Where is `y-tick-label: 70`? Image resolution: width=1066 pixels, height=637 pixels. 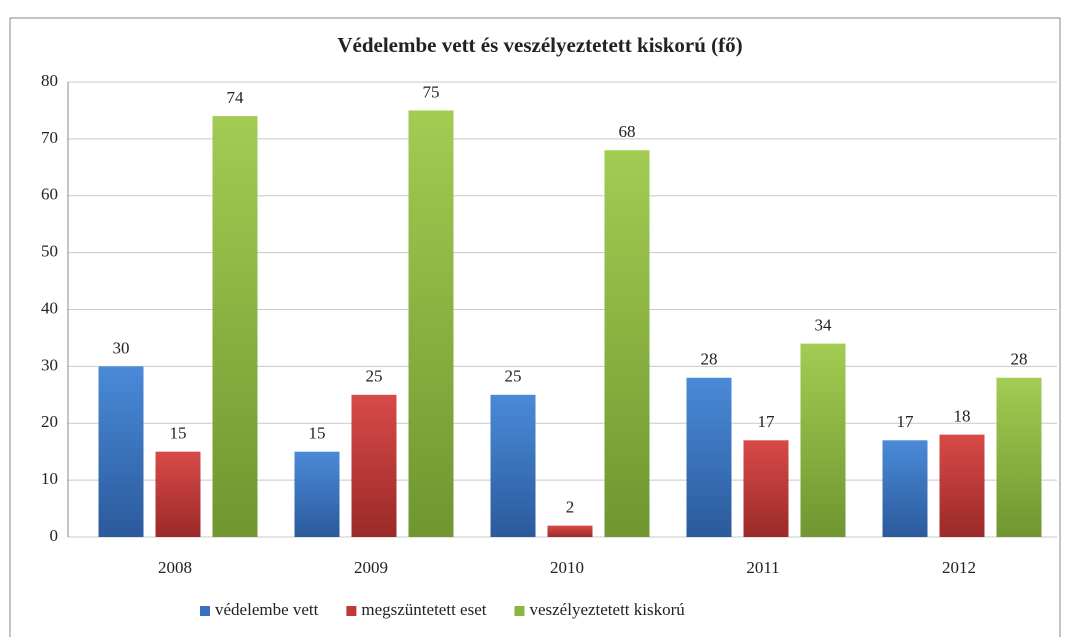
y-tick-label: 70 is located at coordinates (49, 137).